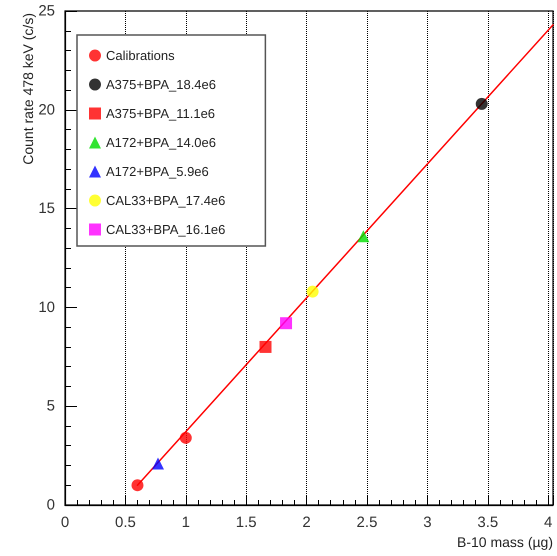 The width and height of the screenshot is (557, 556). Describe the element at coordinates (505, 542) in the screenshot. I see `x-axis-title: B-10 mass (µg)` at that location.